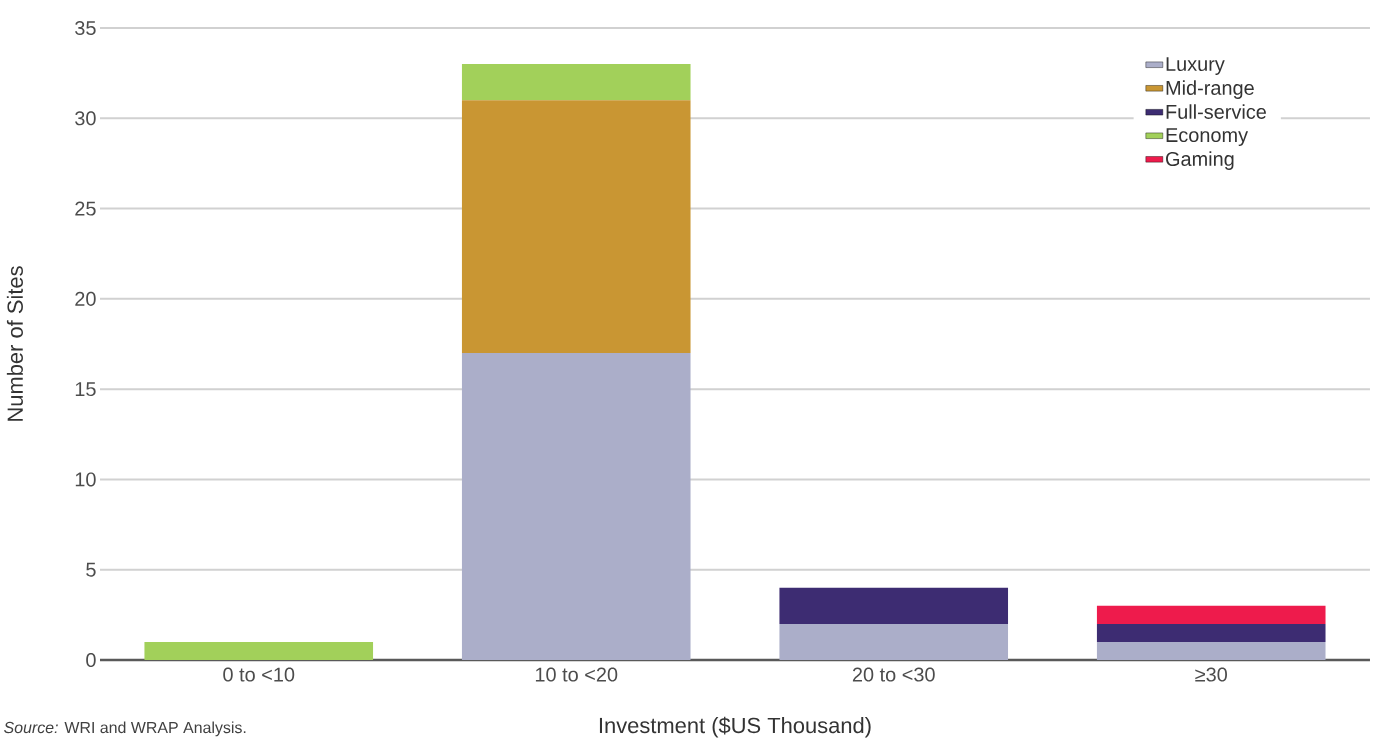  Describe the element at coordinates (1207, 137) in the screenshot. I see `legend-label: Economy` at that location.